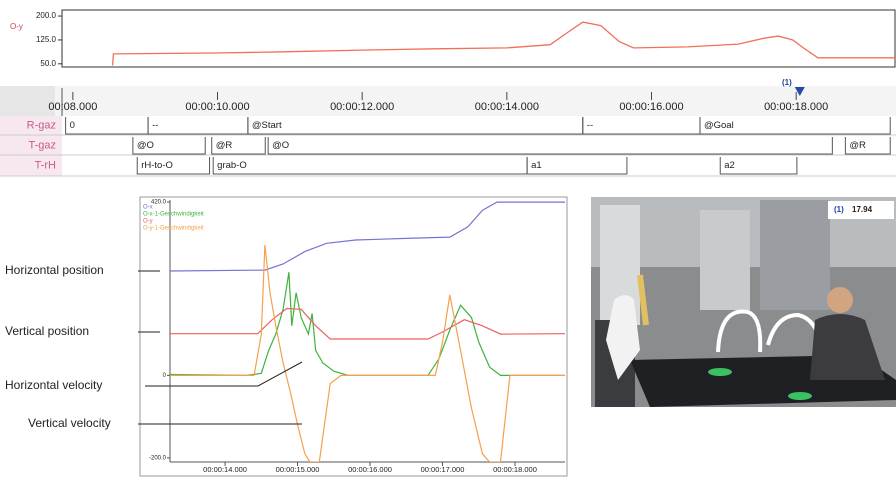  Describe the element at coordinates (448, 101) in the screenshot. I see `ruler` at that location.